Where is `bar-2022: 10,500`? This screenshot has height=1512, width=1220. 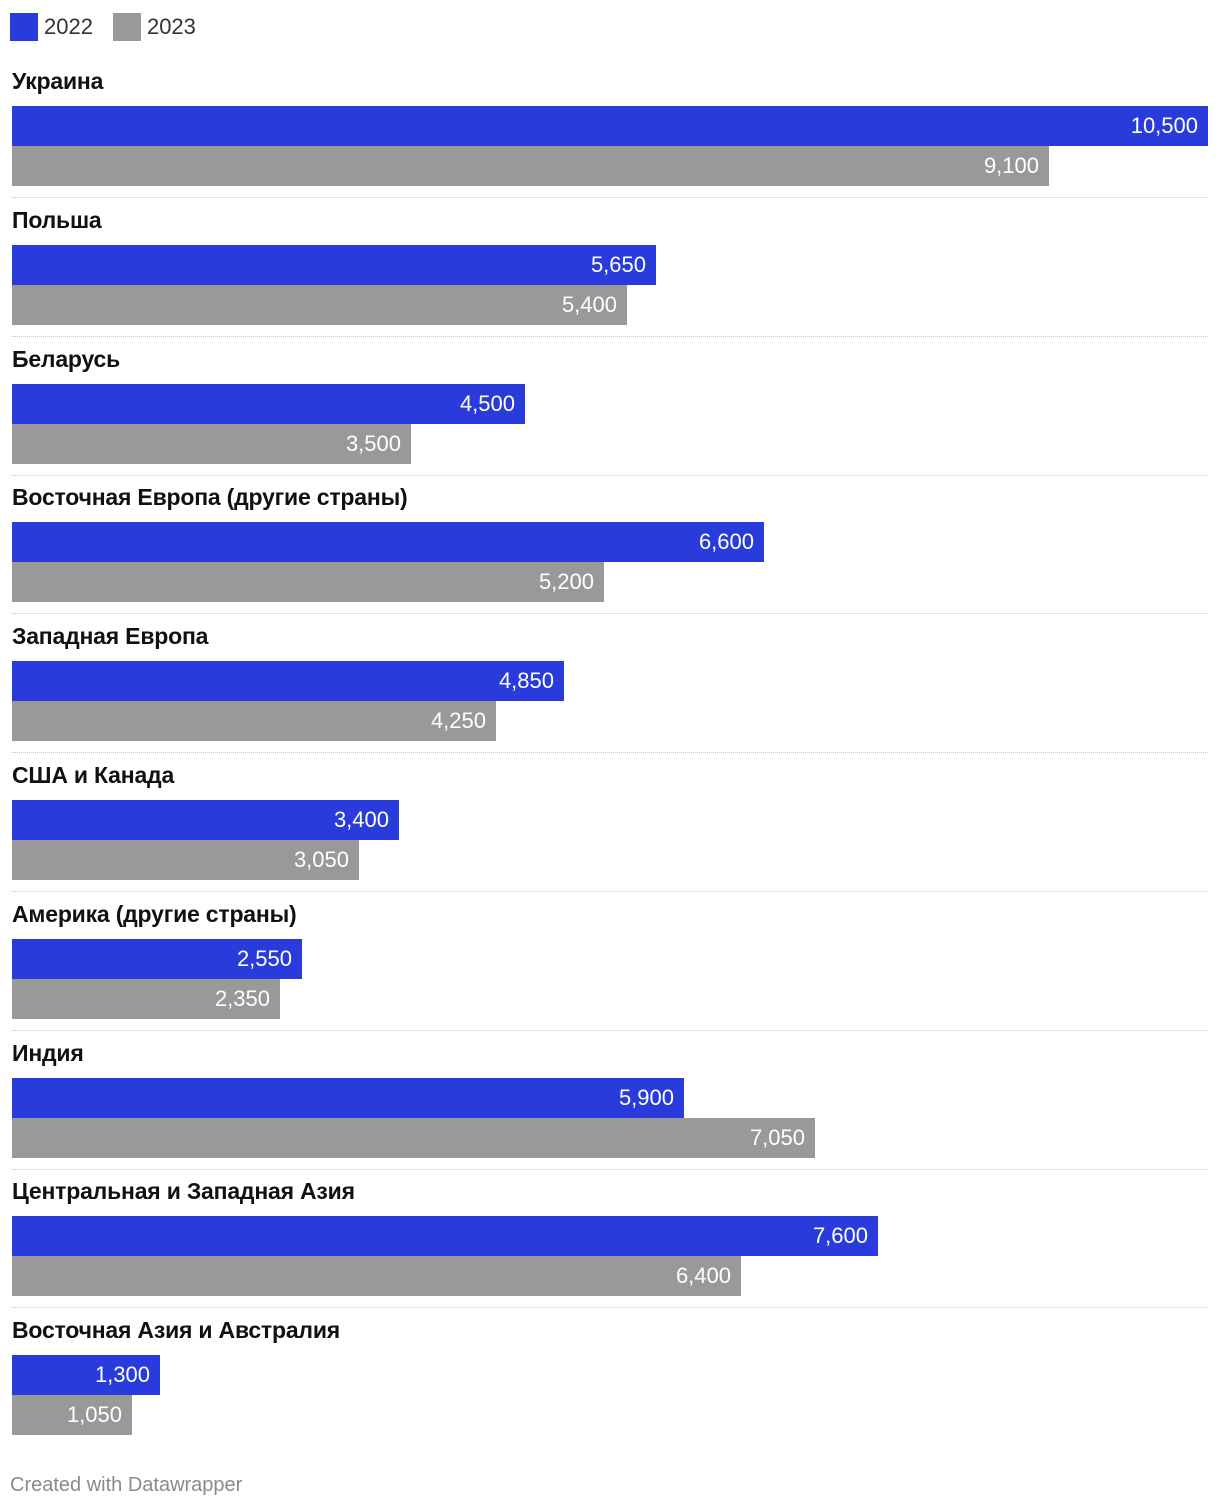 bar-2022: 10,500 is located at coordinates (610, 126).